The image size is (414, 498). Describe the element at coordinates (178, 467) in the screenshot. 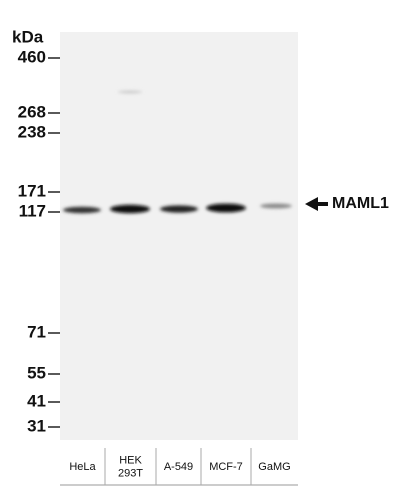

I see `lane-label: A-549` at that location.